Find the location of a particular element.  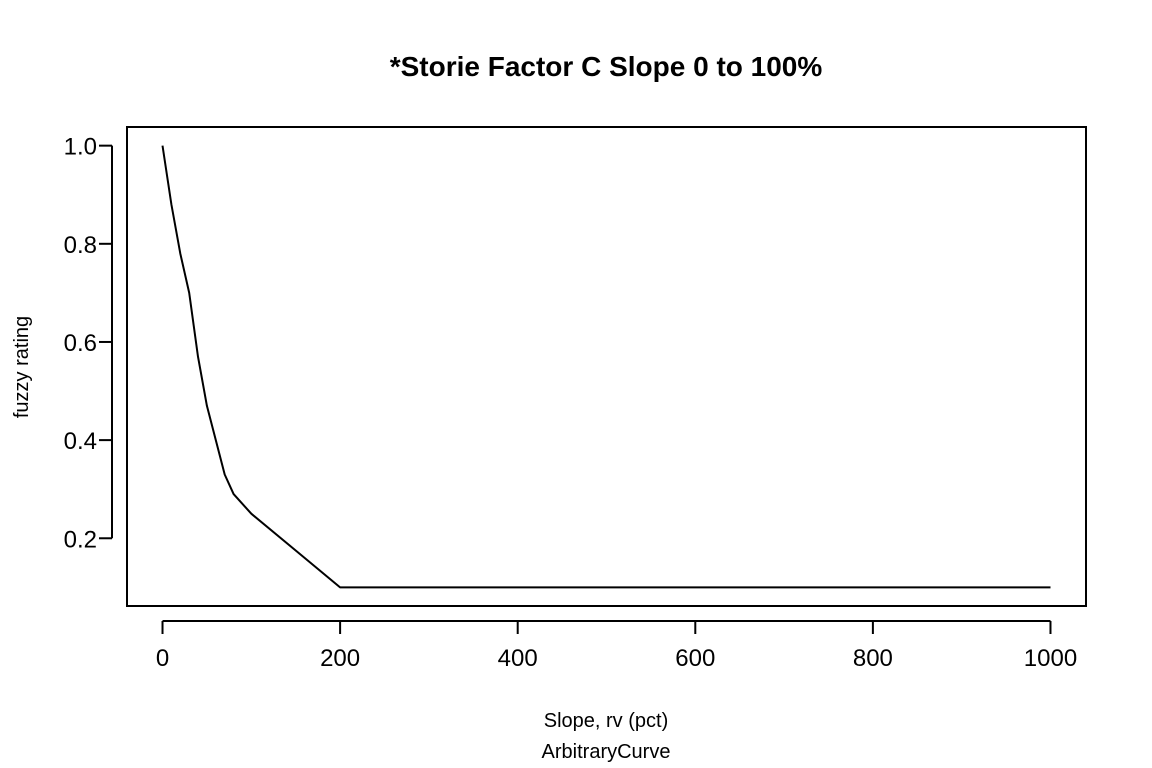

y-tick-label: 0.6 is located at coordinates (80, 343).